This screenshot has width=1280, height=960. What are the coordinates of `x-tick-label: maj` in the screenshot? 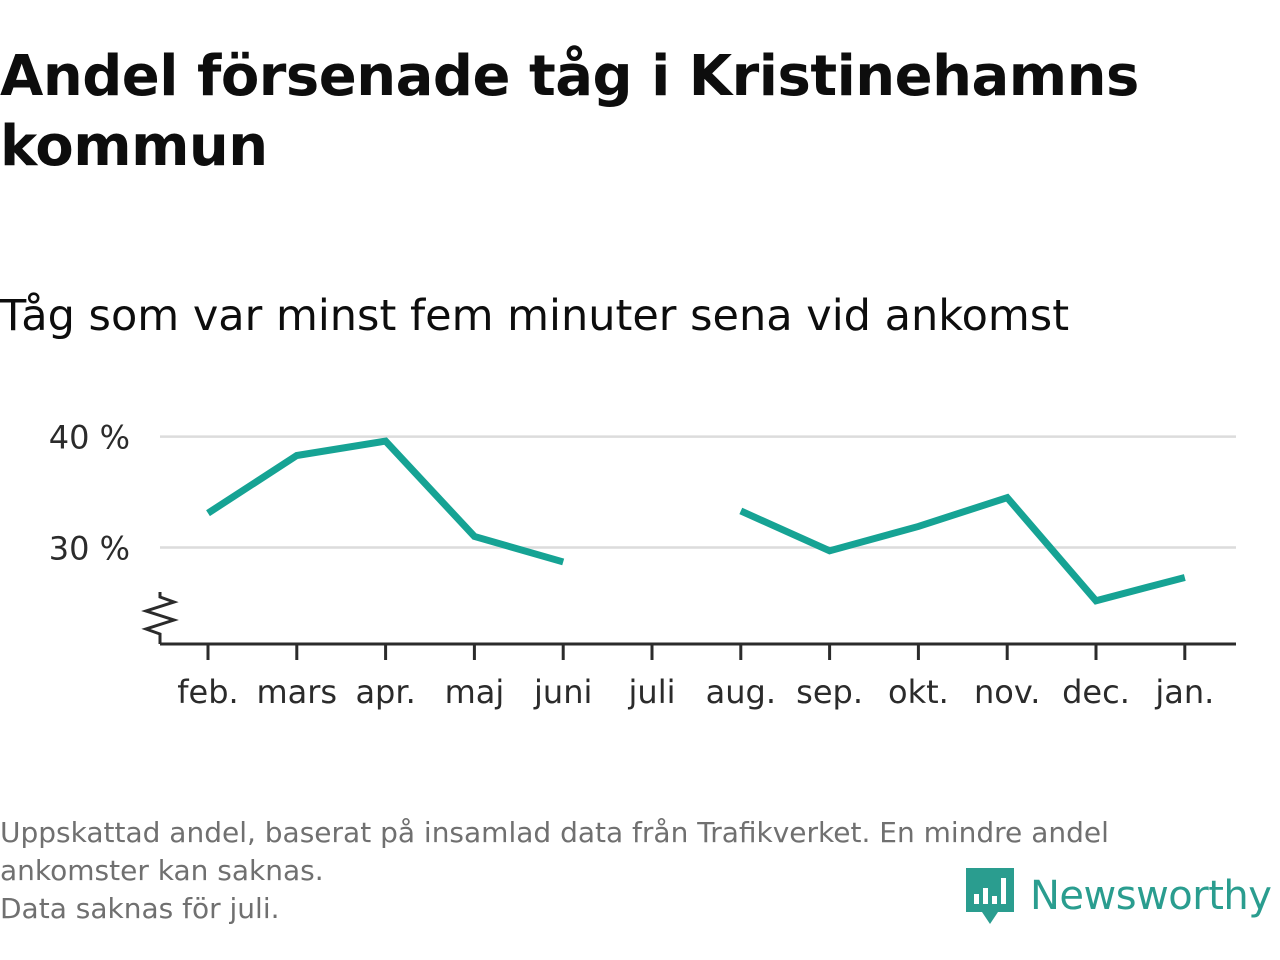 It's located at (475, 692).